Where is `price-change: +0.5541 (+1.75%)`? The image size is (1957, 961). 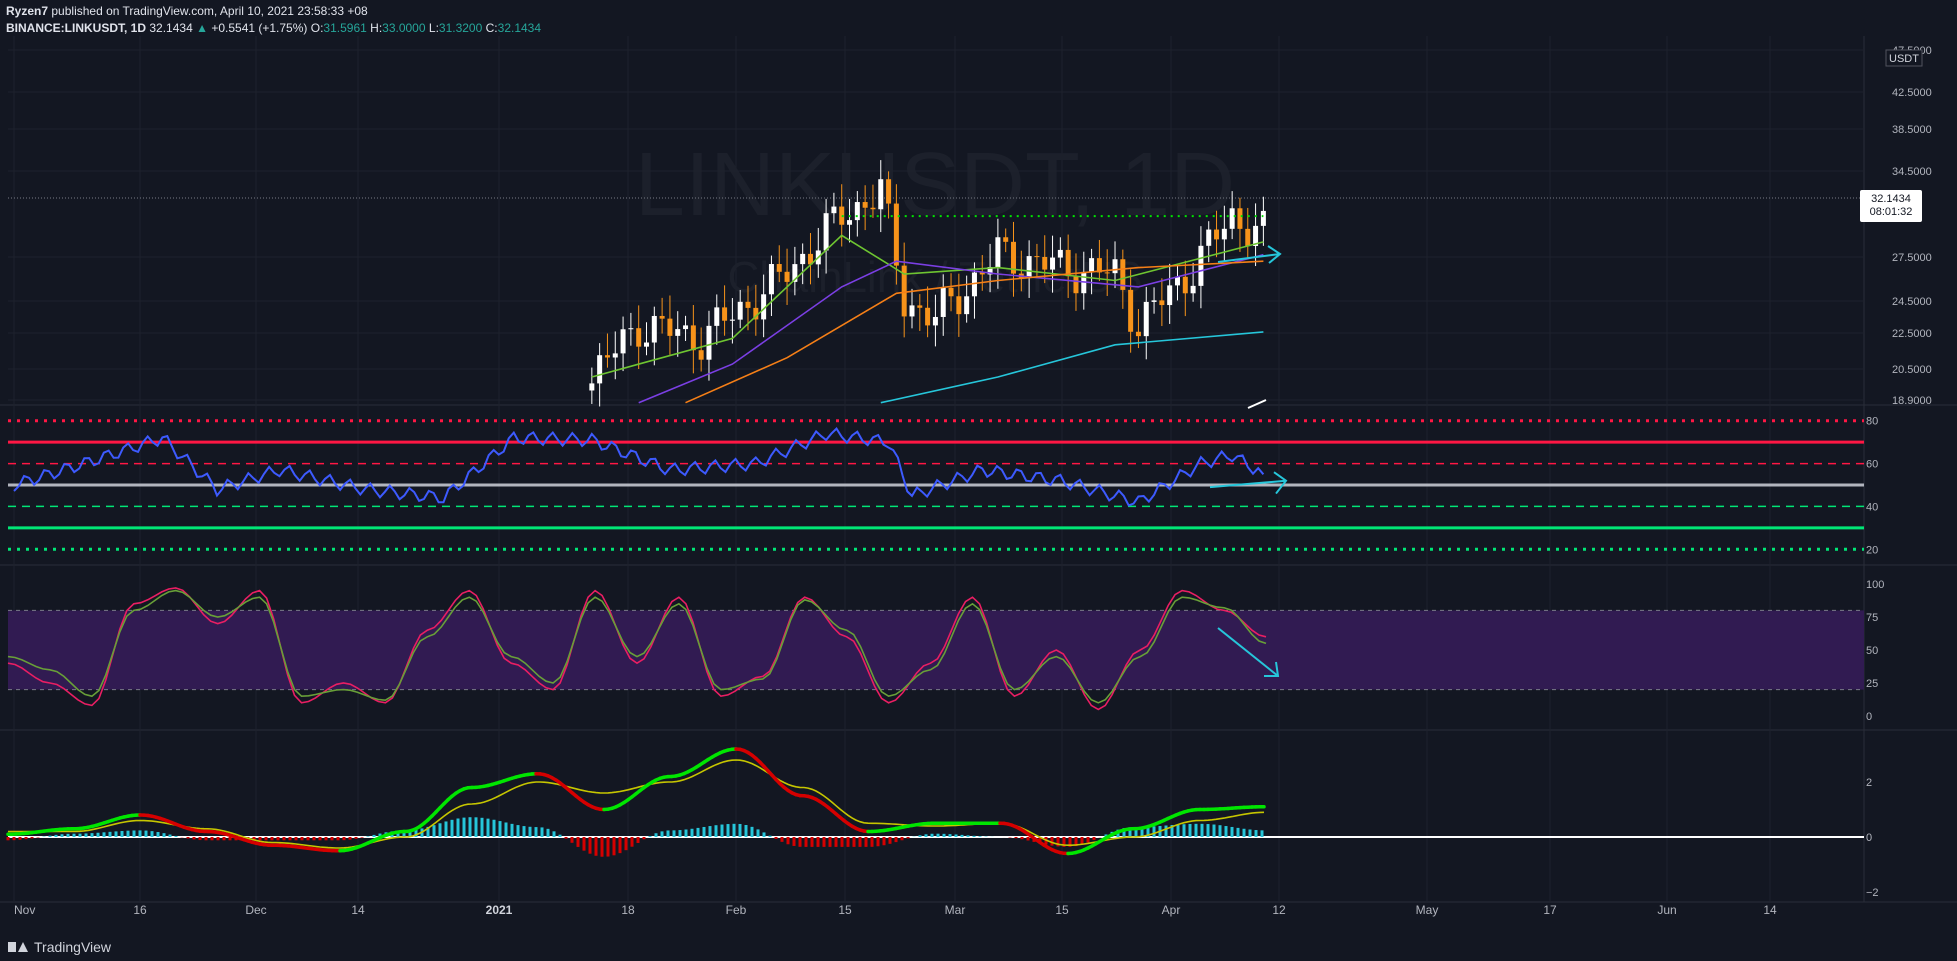
price-change: +0.5541 (+1.75%) is located at coordinates (259, 28).